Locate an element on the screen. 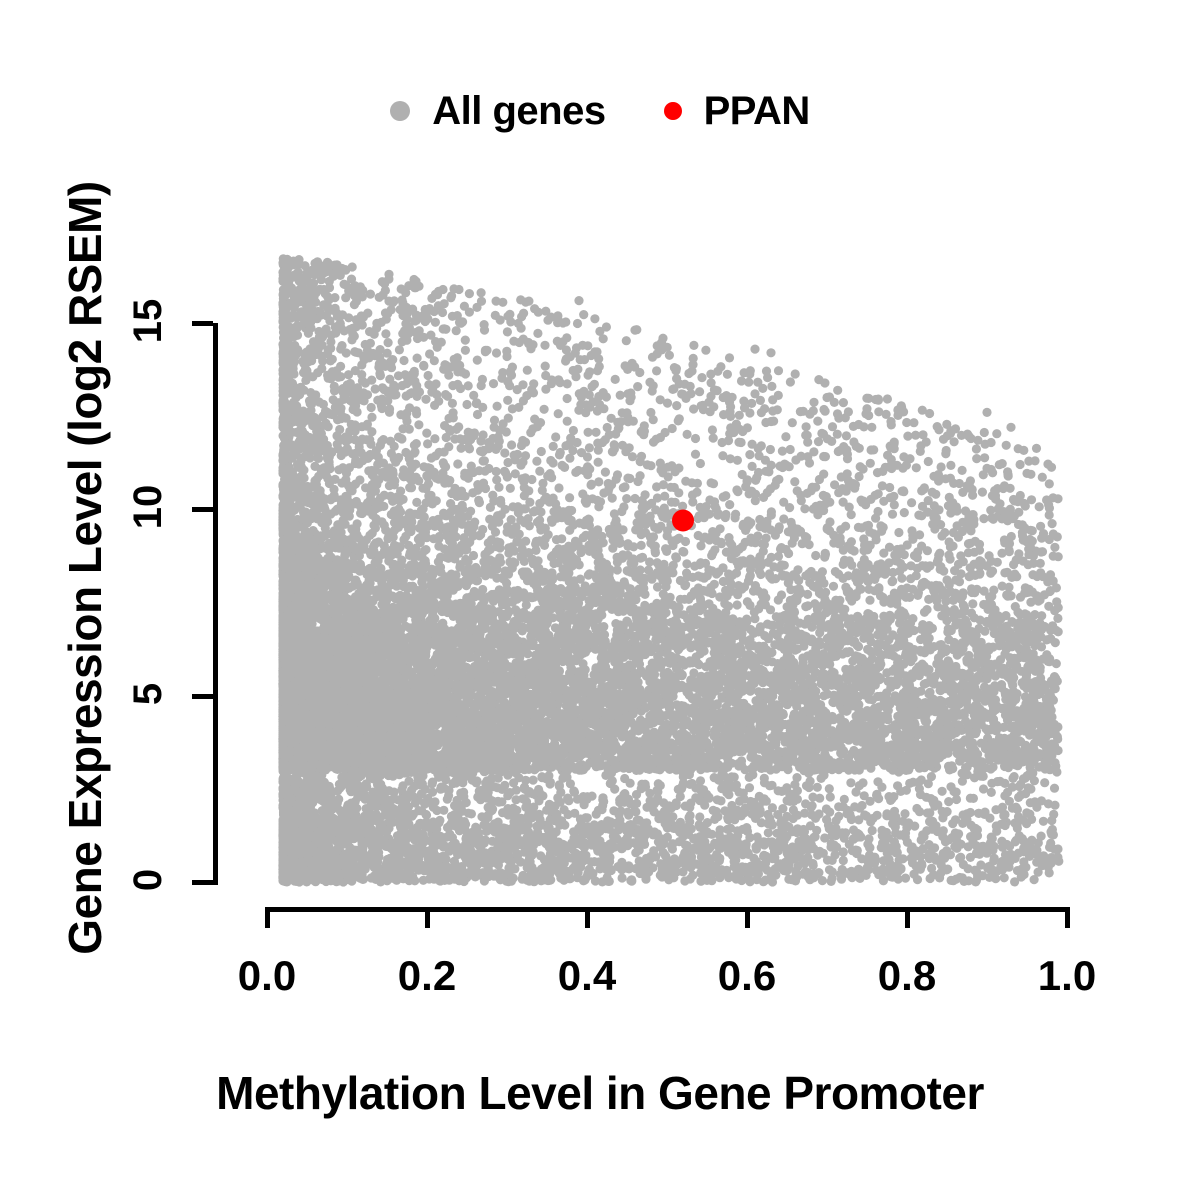 The image size is (1200, 1200). x-axis-tick-label: 0.2 is located at coordinates (427, 975).